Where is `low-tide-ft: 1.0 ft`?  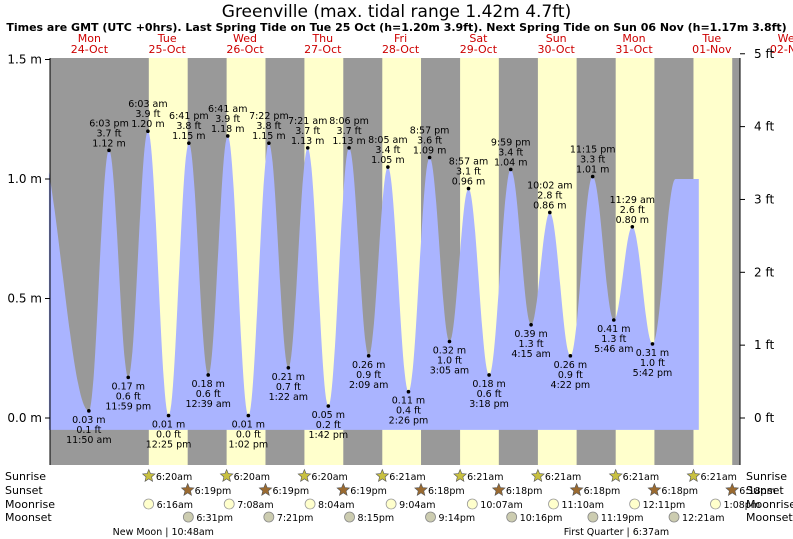 low-tide-ft: 1.0 ft is located at coordinates (652, 363).